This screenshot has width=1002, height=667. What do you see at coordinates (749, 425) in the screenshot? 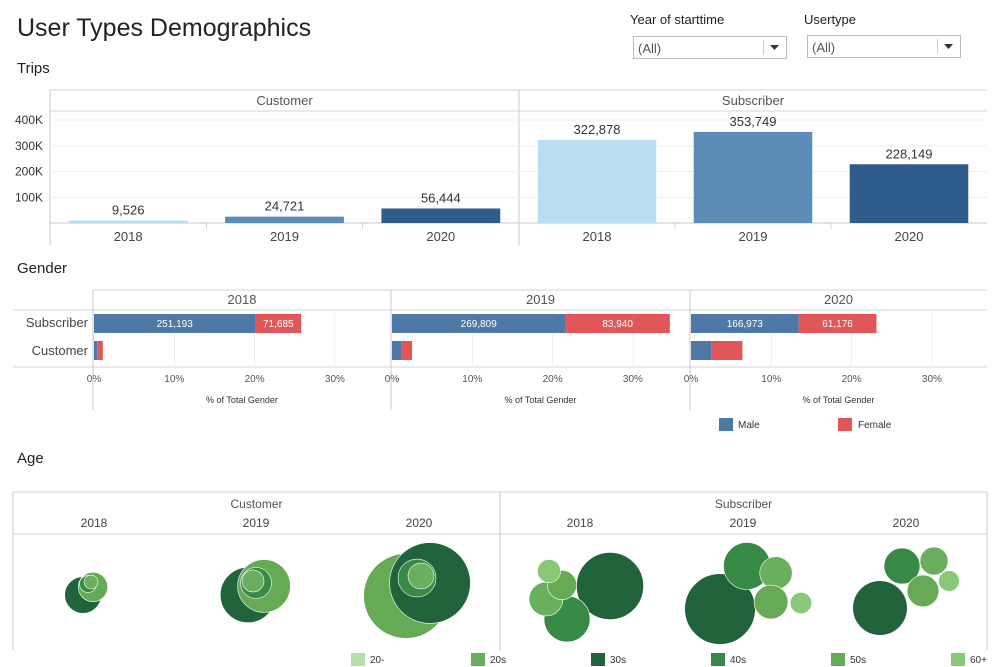
I see `legend-label-male: Male` at bounding box center [749, 425].